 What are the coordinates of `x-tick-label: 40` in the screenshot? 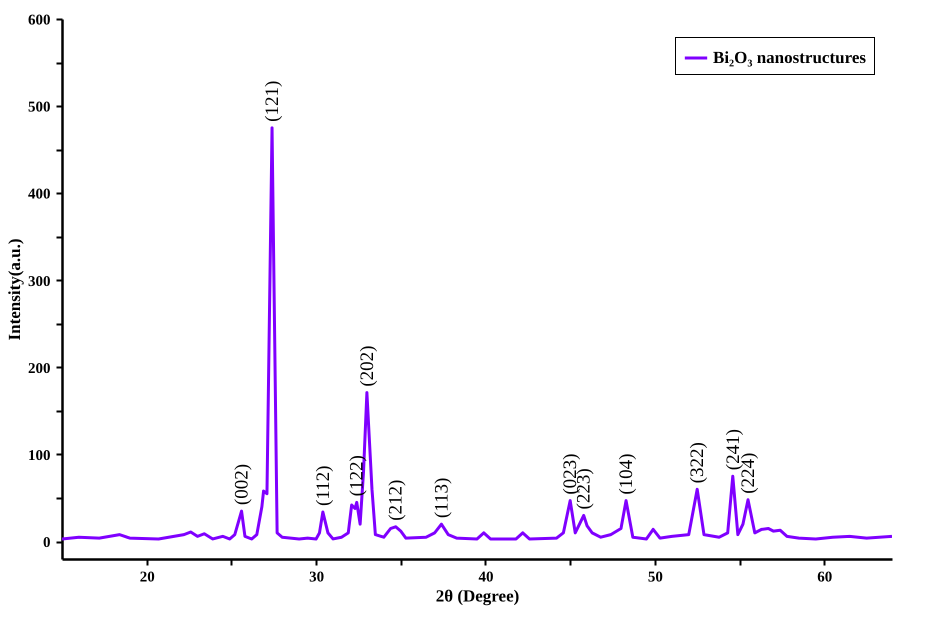 It's located at (486, 578).